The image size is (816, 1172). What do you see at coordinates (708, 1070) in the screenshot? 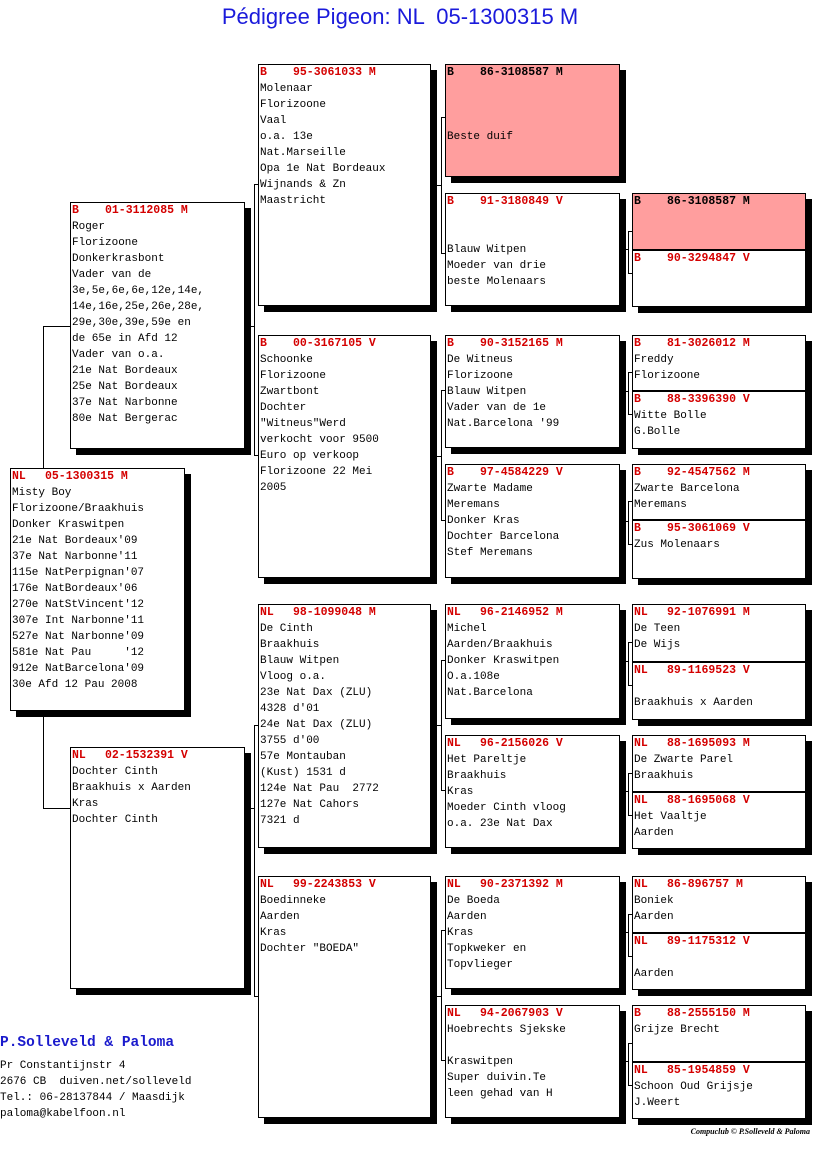
I see `ring-number: 85-1954859 V` at bounding box center [708, 1070].